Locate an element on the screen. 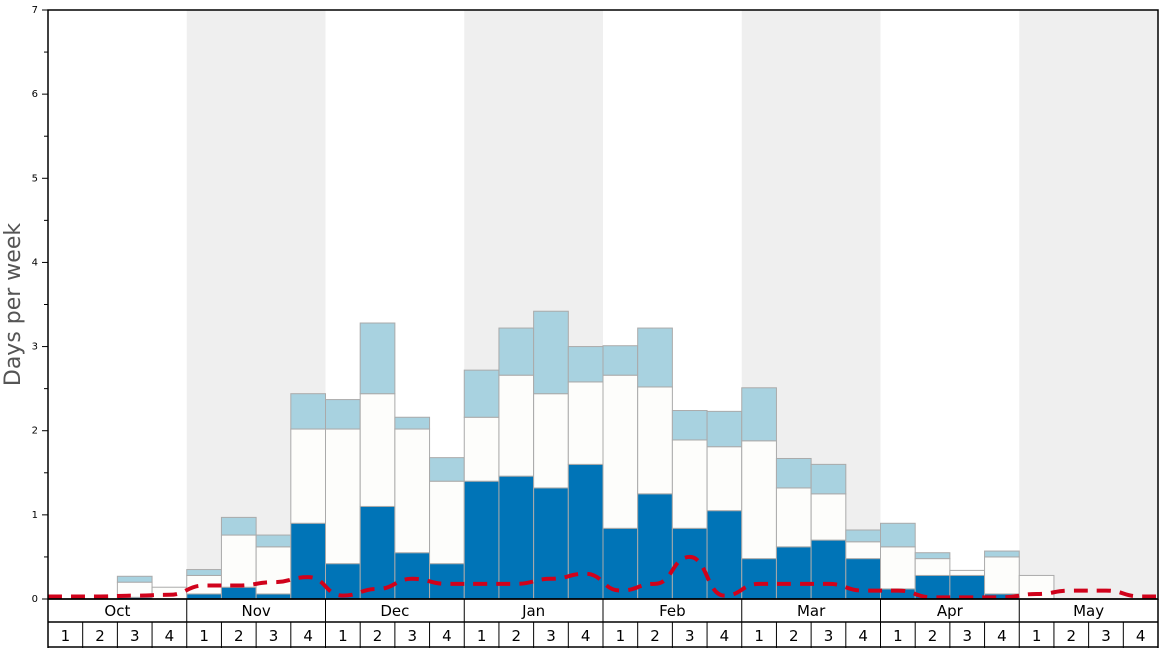 The height and width of the screenshot is (648, 1168). average-dashed-line is located at coordinates (603, 577).